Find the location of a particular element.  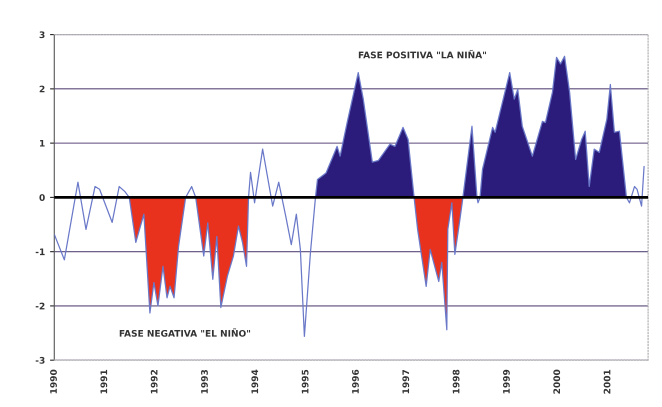

y-tick-label: -1 is located at coordinates (40, 252).